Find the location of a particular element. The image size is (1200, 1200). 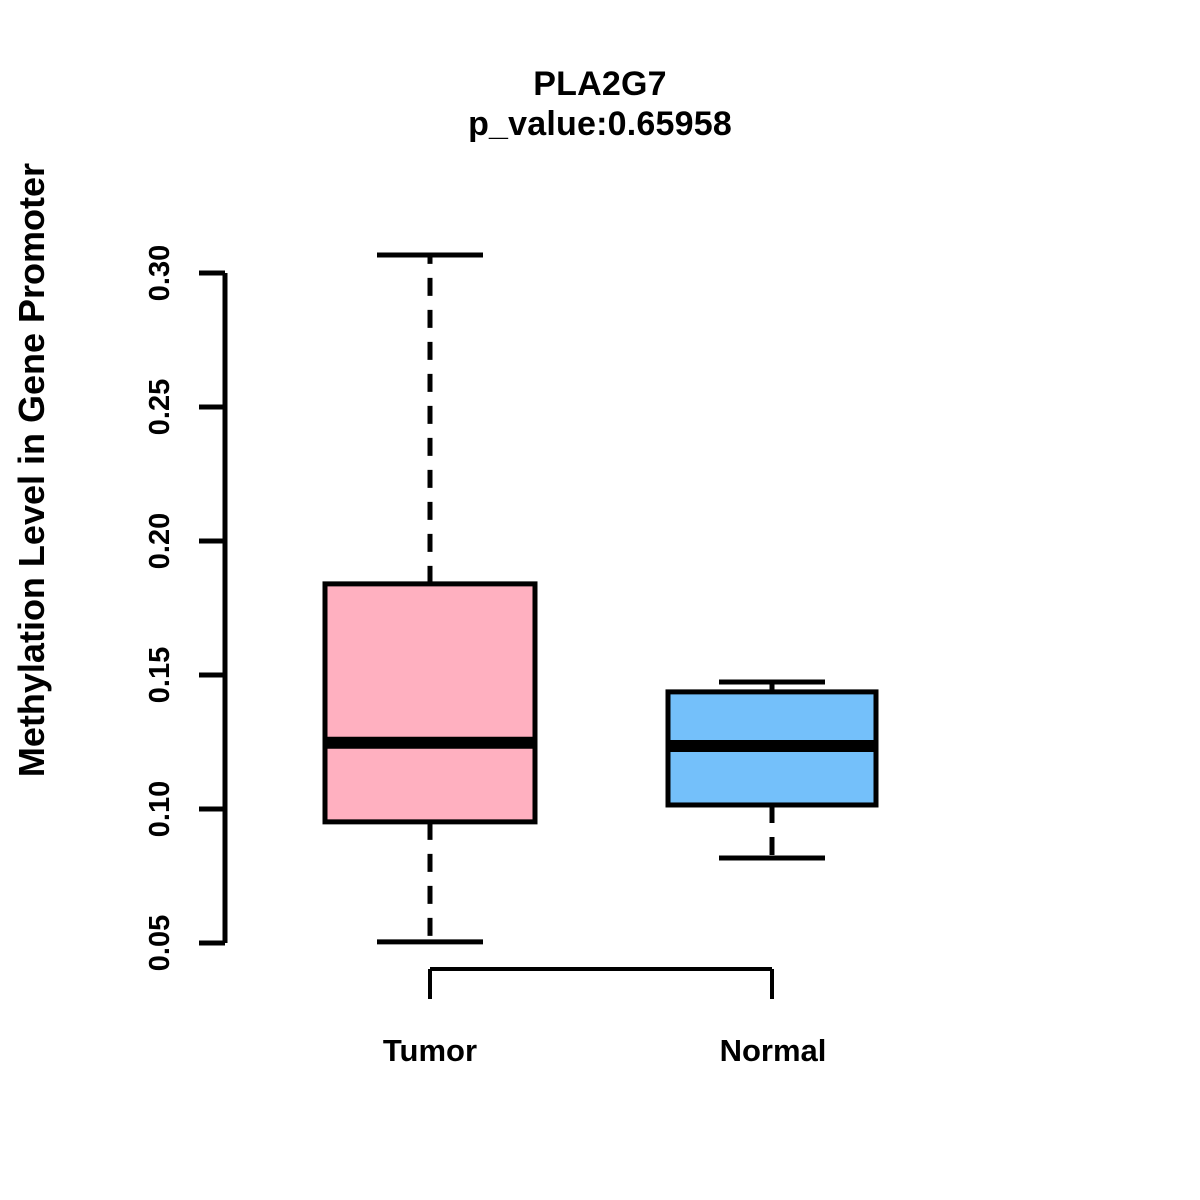

y-axis-line is located at coordinates (213, 608).